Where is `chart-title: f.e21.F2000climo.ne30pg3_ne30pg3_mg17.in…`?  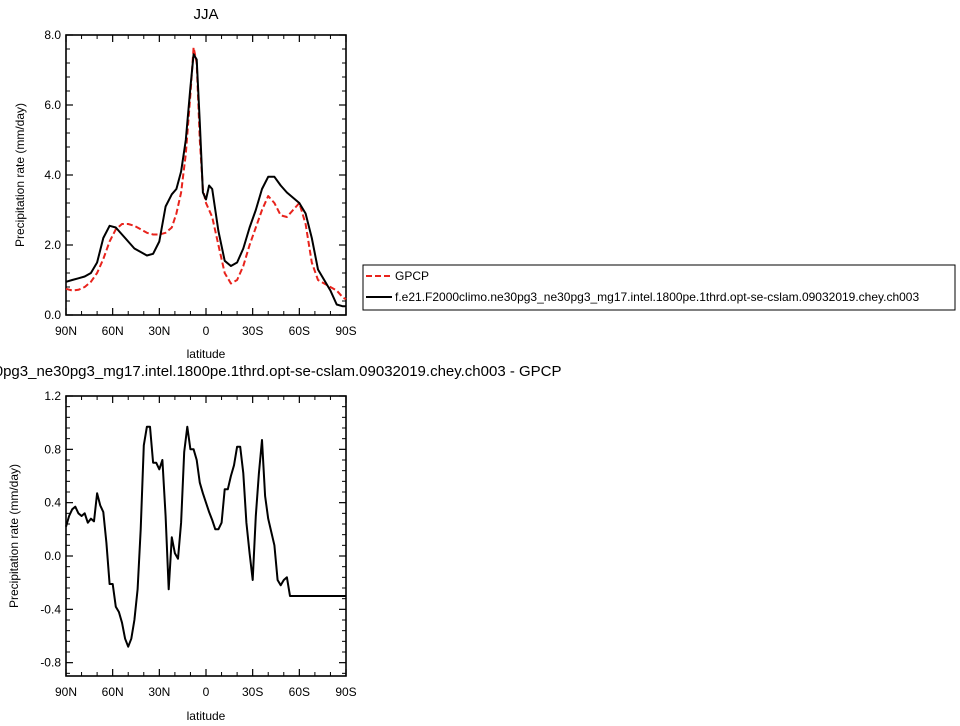 chart-title: f.e21.F2000climo.ne30pg3_ne30pg3_mg17.in… is located at coordinates (281, 371).